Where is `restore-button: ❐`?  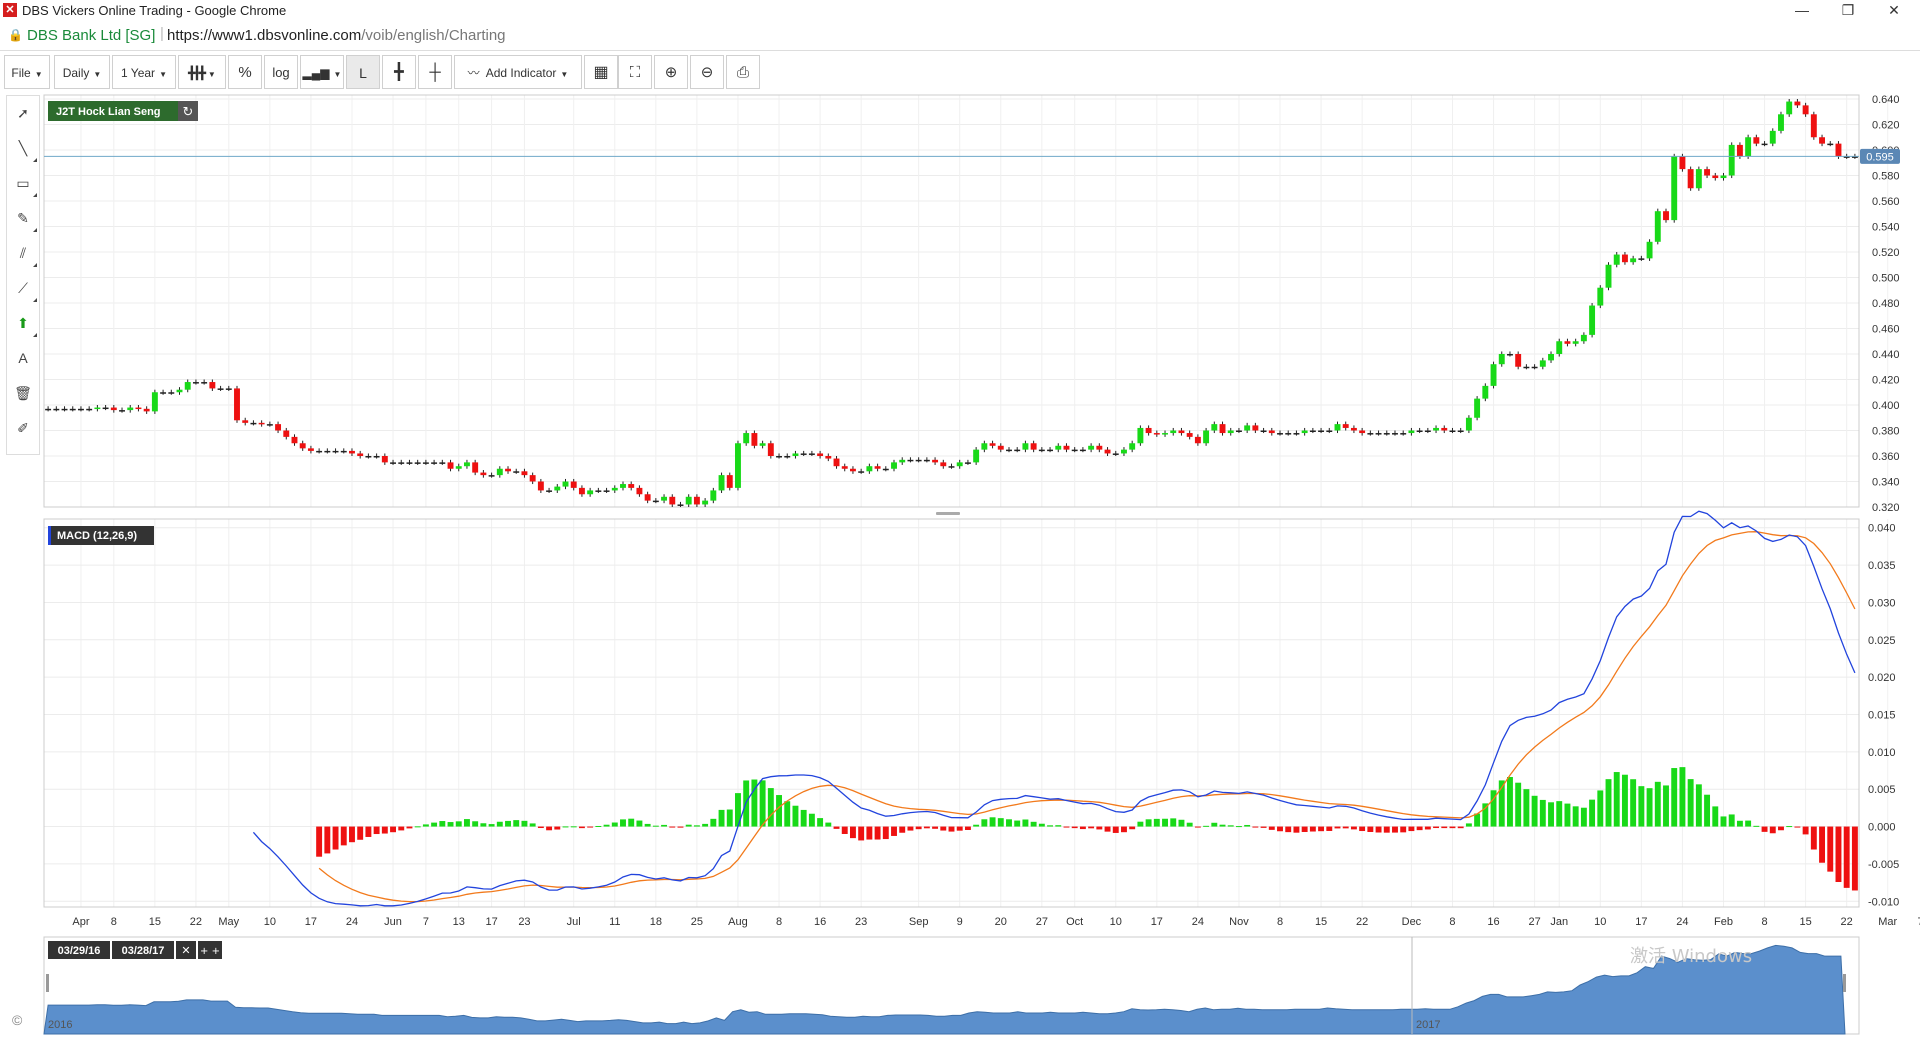
restore-button: ❐ is located at coordinates (1848, 10).